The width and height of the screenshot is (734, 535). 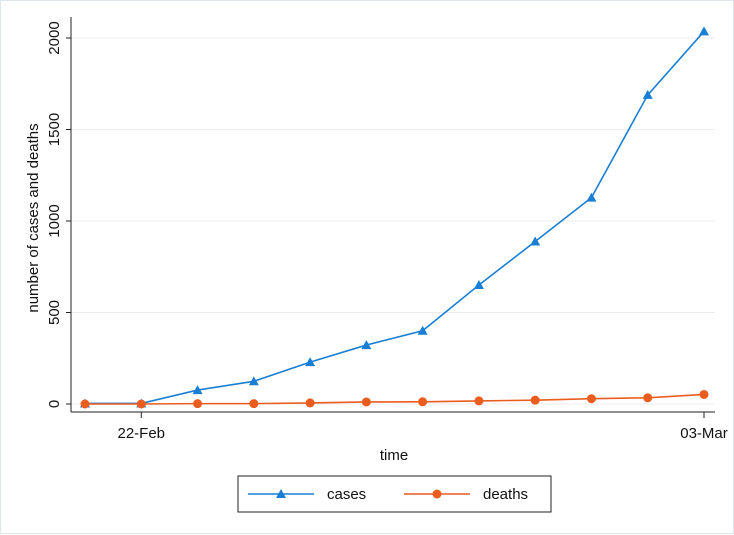 What do you see at coordinates (307, 494) in the screenshot?
I see `legend-item-cases: cases` at bounding box center [307, 494].